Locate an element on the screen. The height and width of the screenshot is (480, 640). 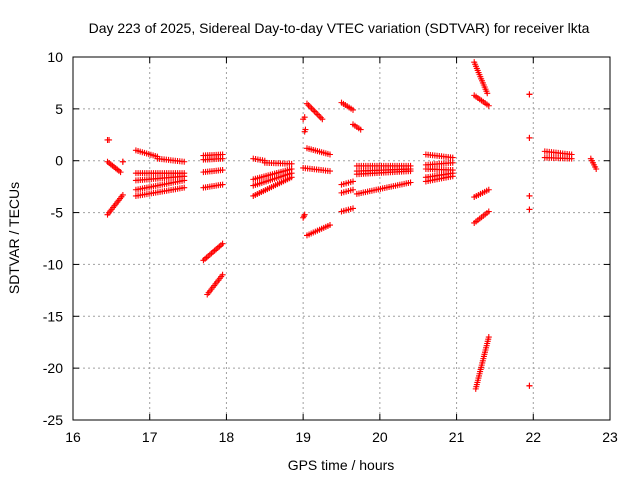
x-tick-label: 17 is located at coordinates (150, 437).